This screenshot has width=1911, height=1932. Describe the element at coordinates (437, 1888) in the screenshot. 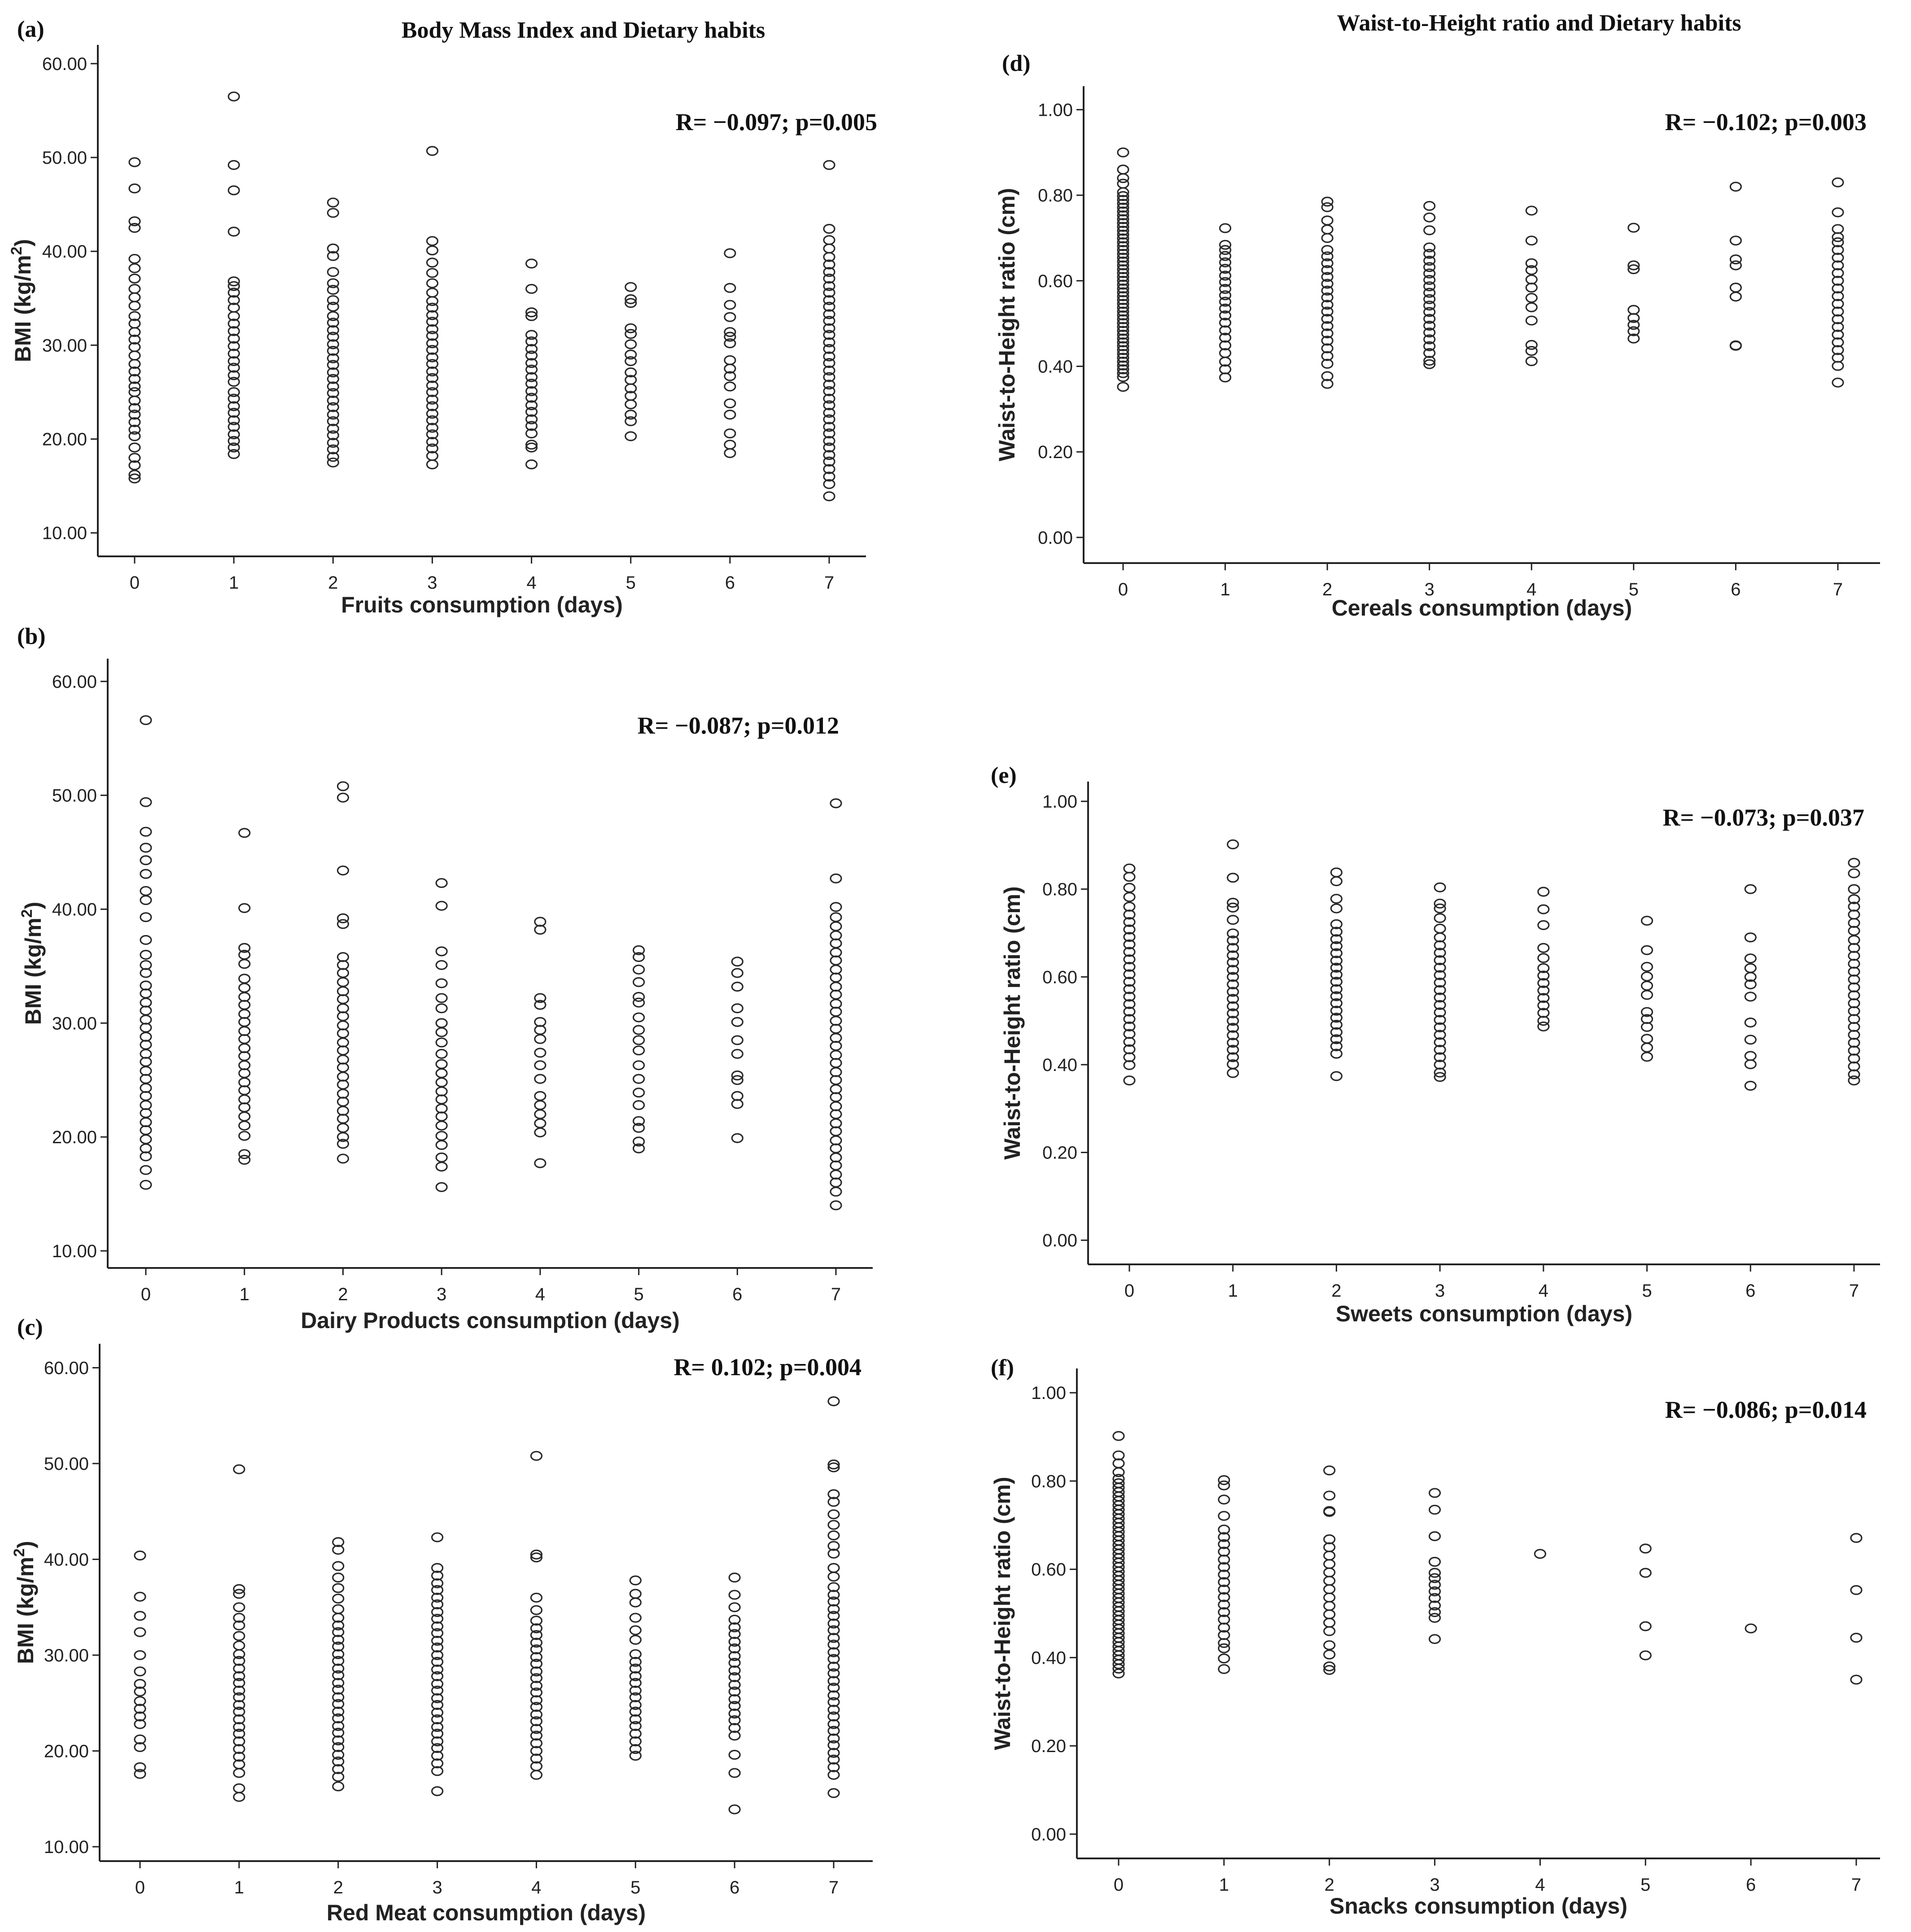

I see `x-tick-label: 3` at that location.